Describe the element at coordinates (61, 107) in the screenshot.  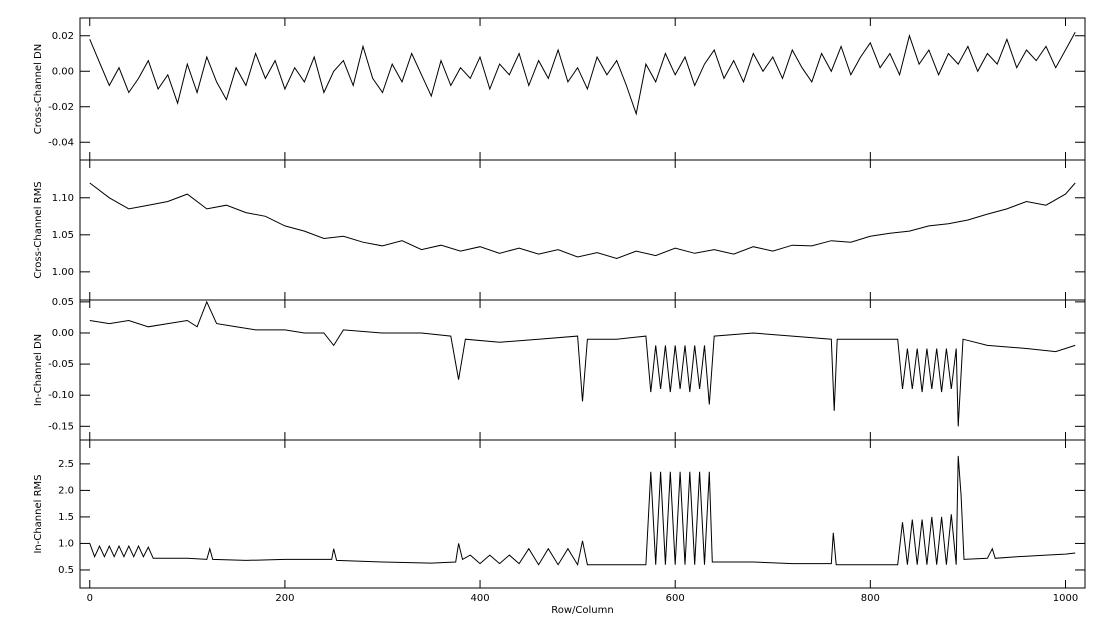
I see `y-tick-label: -0.02` at that location.